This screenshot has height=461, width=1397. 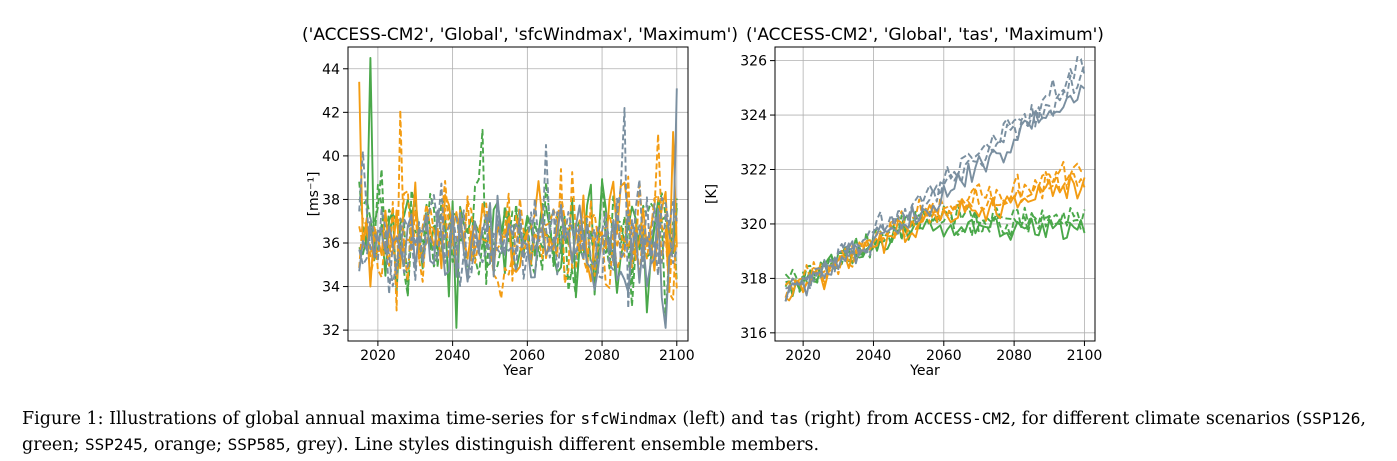 What do you see at coordinates (753, 279) in the screenshot?
I see `y-tick-label: 318` at bounding box center [753, 279].